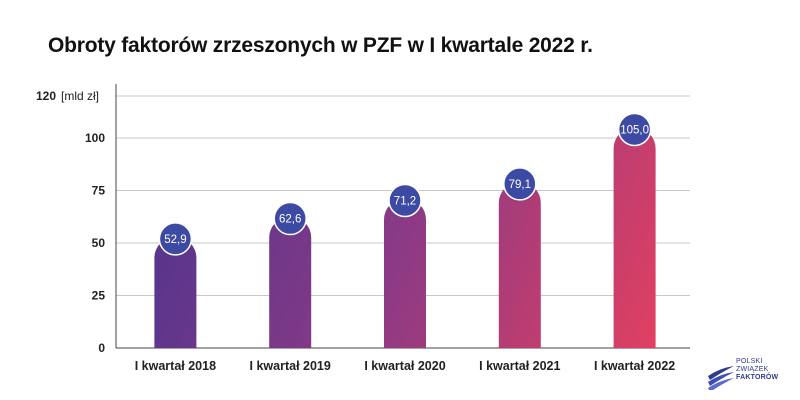 This screenshot has width=800, height=400. I want to click on x-category-label: I kwartał 2019, so click(290, 366).